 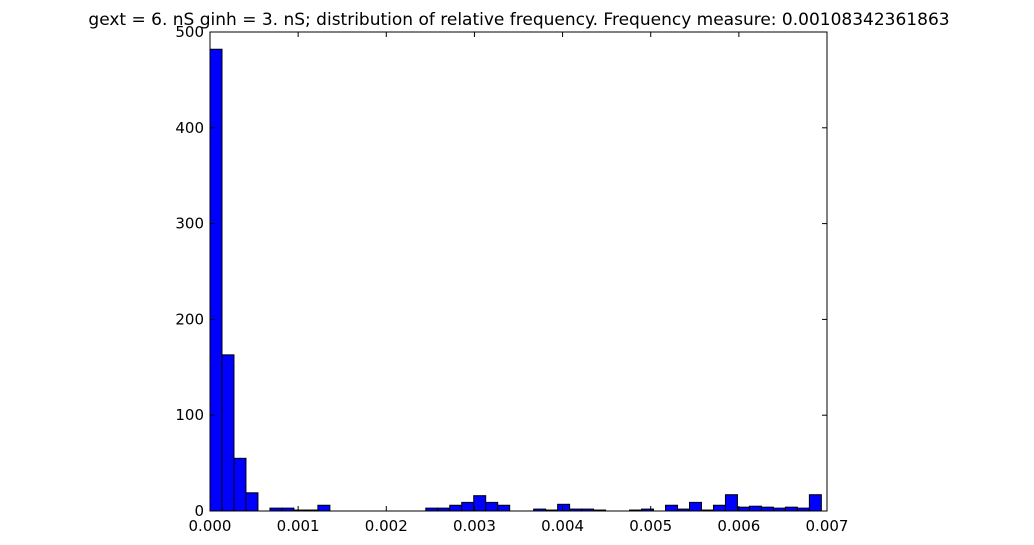 What do you see at coordinates (189, 224) in the screenshot?
I see `y-tick-label: 300` at bounding box center [189, 224].